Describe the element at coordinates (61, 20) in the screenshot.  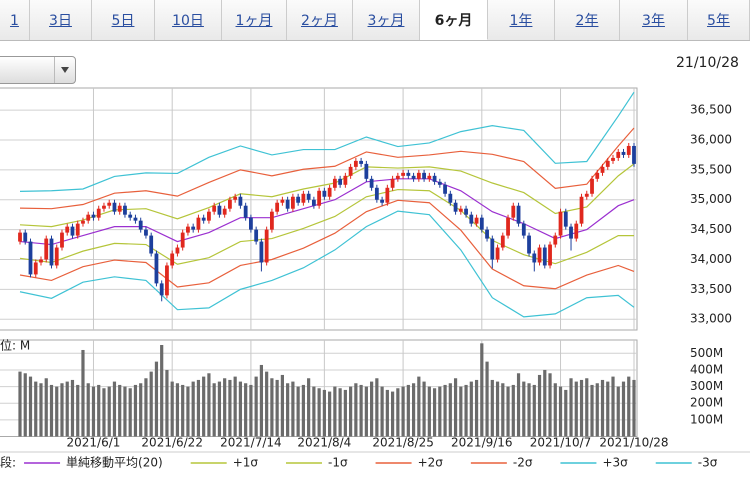
I see `period-tab: 3日` at that location.